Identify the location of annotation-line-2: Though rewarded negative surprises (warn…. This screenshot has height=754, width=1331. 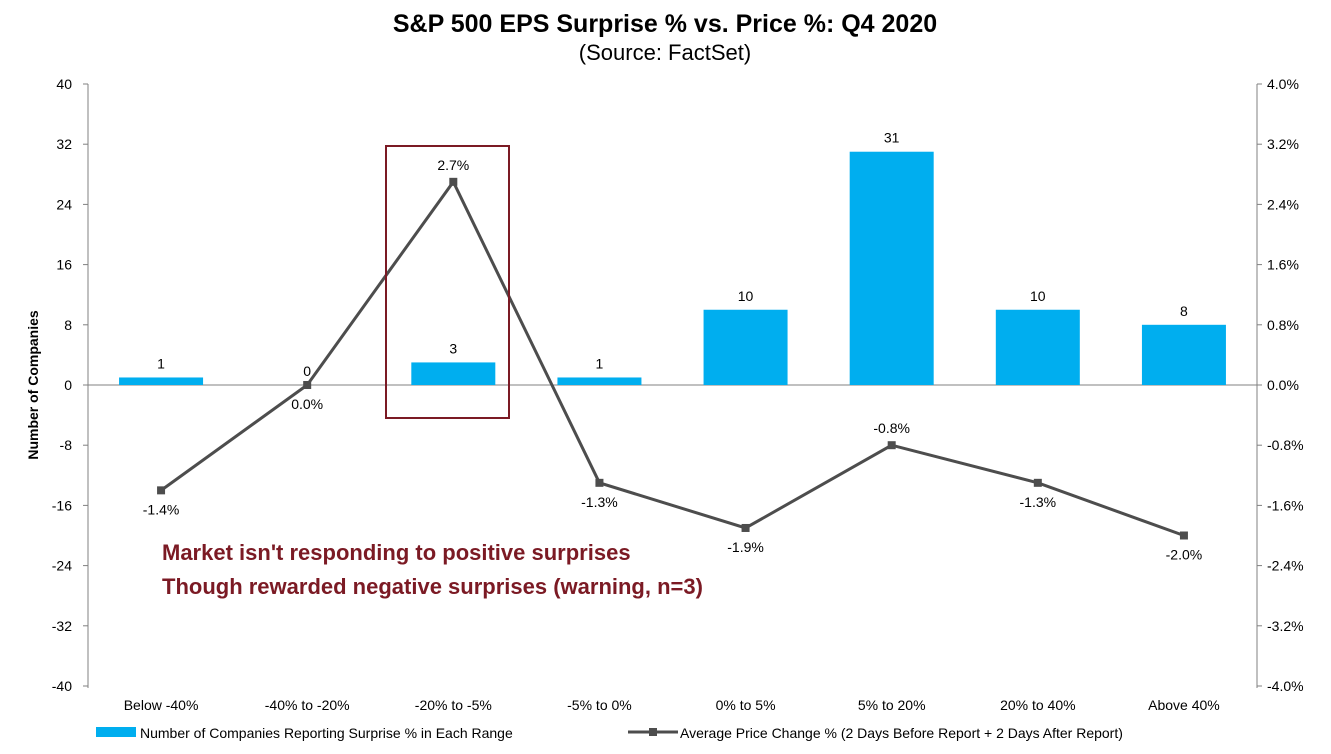
(432, 586).